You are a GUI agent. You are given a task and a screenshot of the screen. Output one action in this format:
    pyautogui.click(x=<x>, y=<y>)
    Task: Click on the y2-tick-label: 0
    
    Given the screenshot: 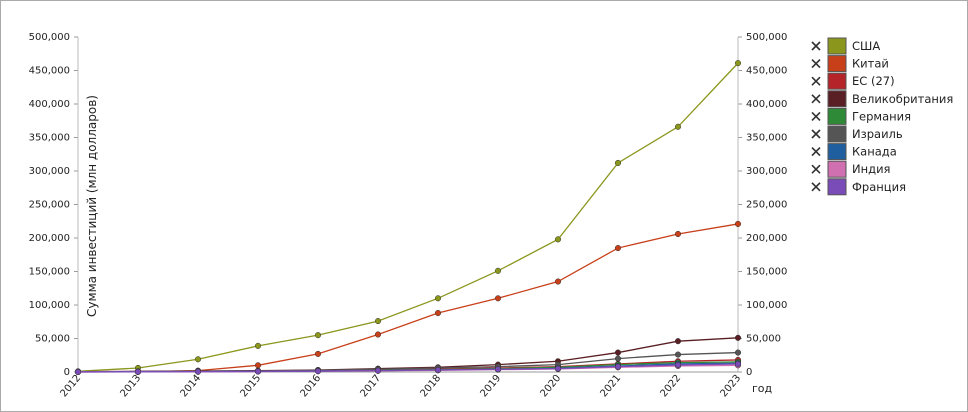 What is the action you would take?
    pyautogui.click(x=749, y=372)
    